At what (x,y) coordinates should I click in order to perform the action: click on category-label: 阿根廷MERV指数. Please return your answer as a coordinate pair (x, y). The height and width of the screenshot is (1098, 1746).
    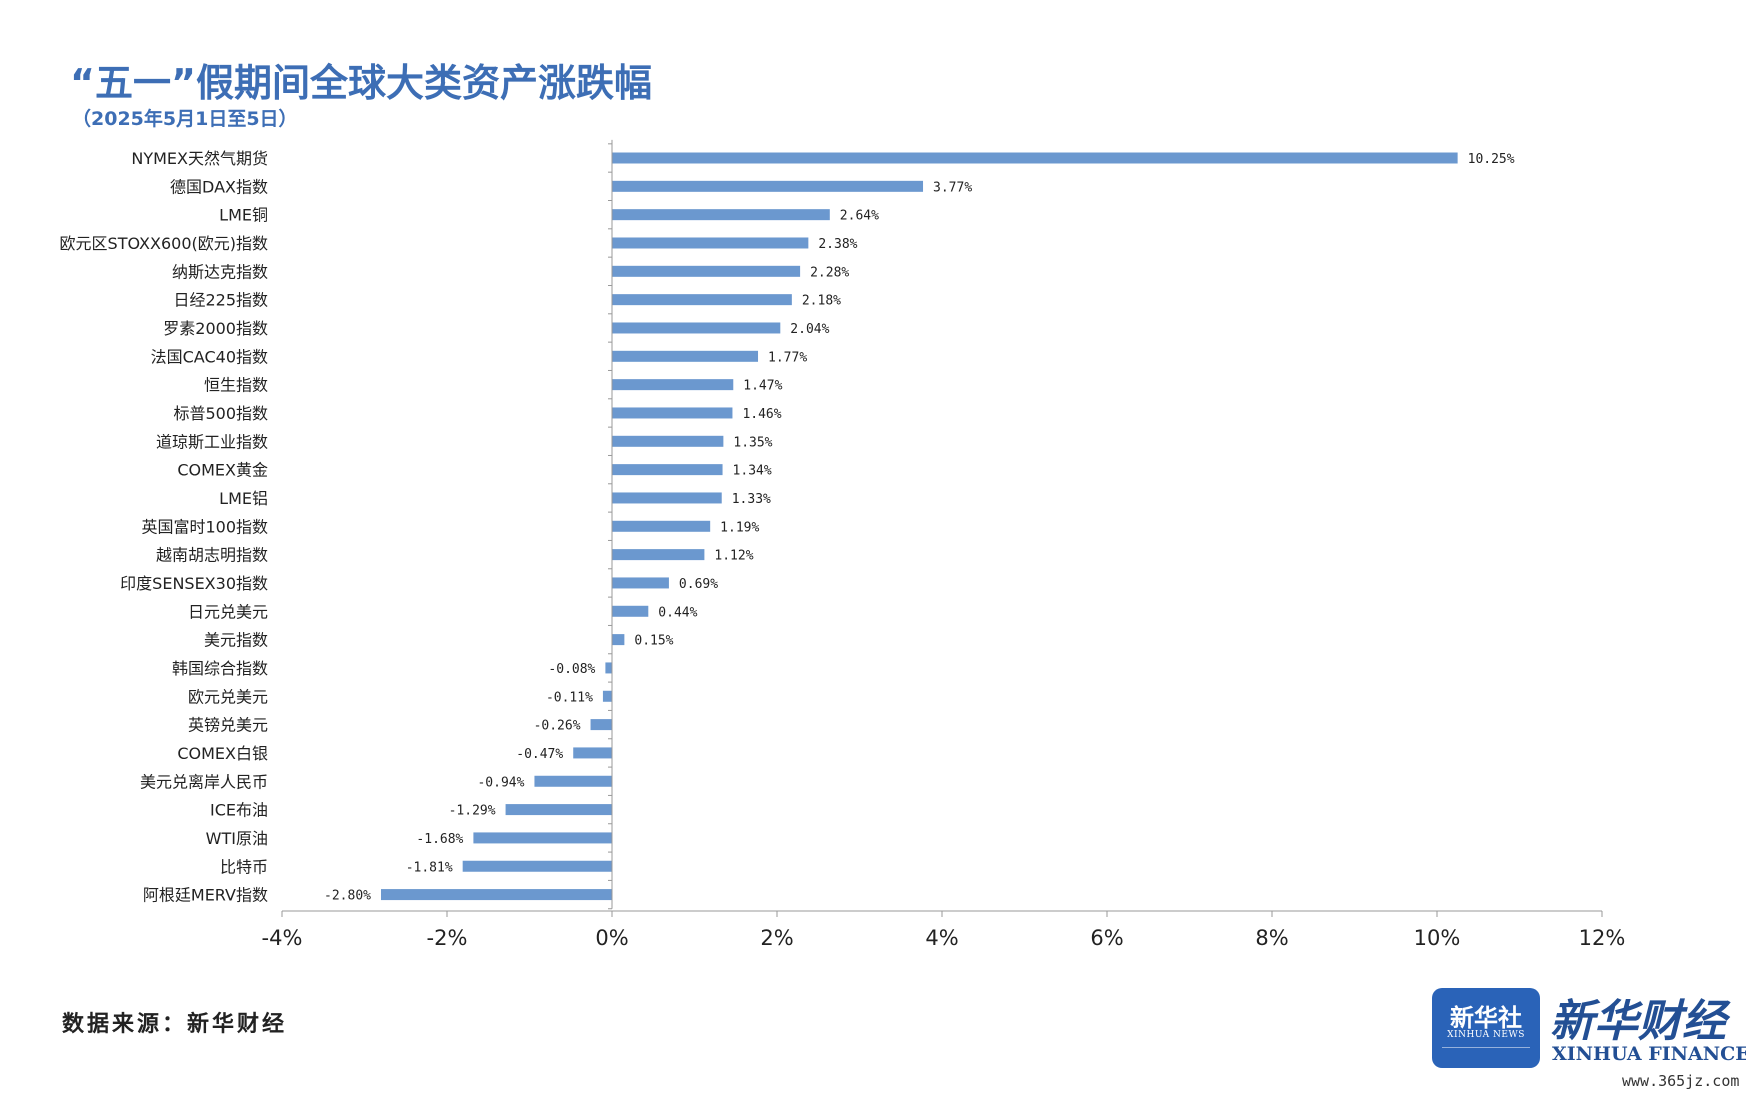
    Looking at the image, I should click on (205, 895).